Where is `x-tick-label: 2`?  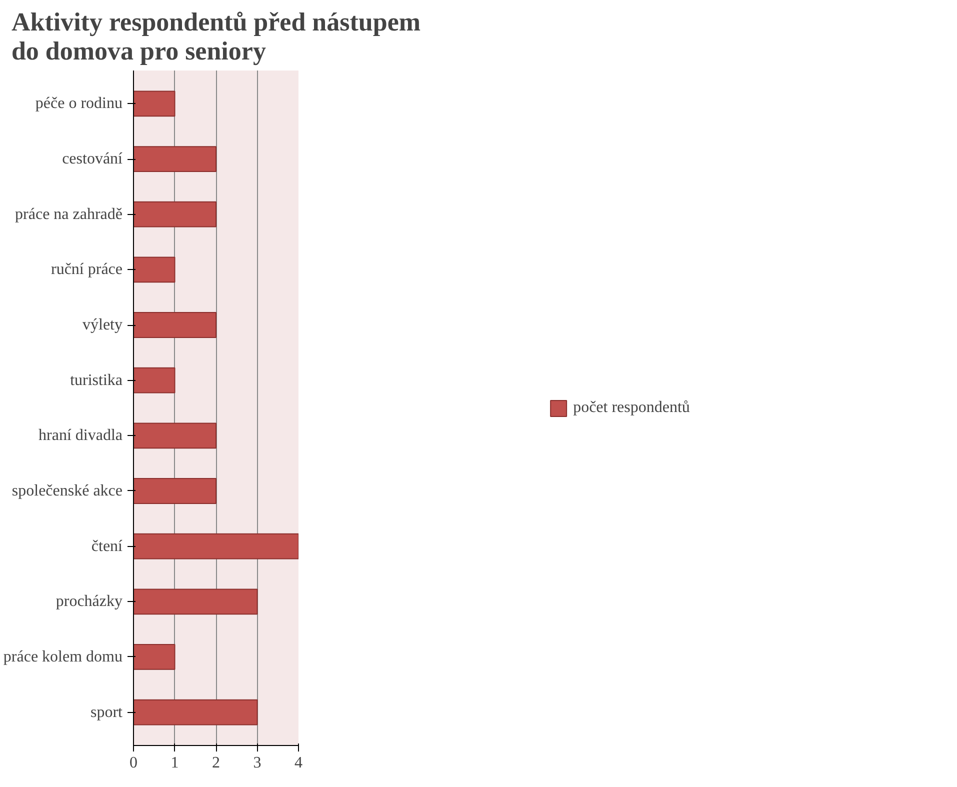 x-tick-label: 2 is located at coordinates (216, 763).